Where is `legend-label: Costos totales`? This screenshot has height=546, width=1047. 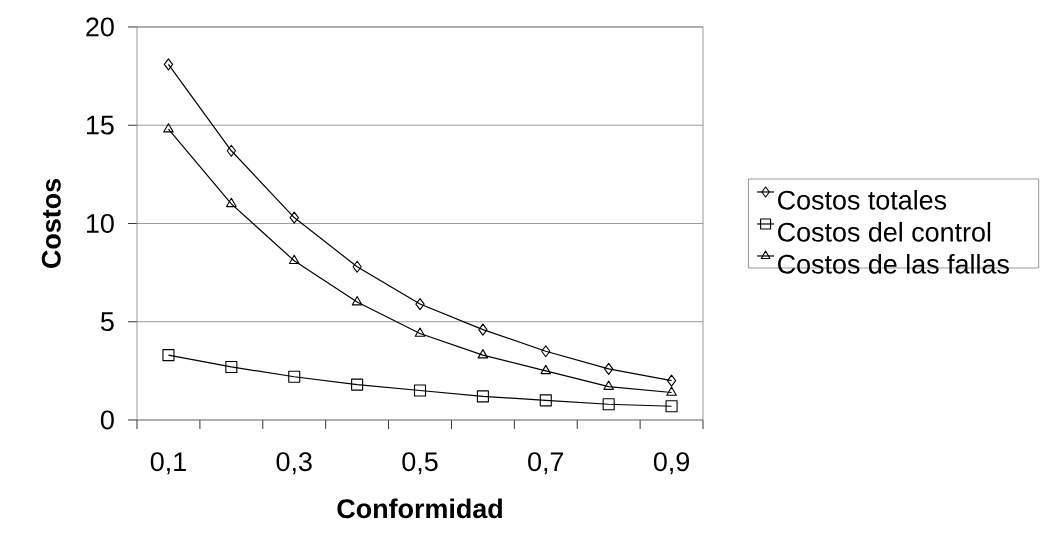 legend-label: Costos totales is located at coordinates (862, 199).